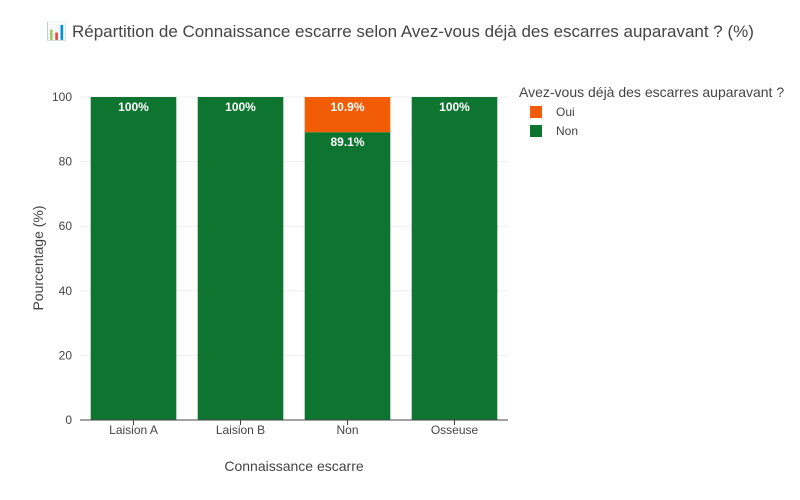 This screenshot has width=800, height=500. Describe the element at coordinates (62, 97) in the screenshot. I see `y-tick-label: 100` at that location.